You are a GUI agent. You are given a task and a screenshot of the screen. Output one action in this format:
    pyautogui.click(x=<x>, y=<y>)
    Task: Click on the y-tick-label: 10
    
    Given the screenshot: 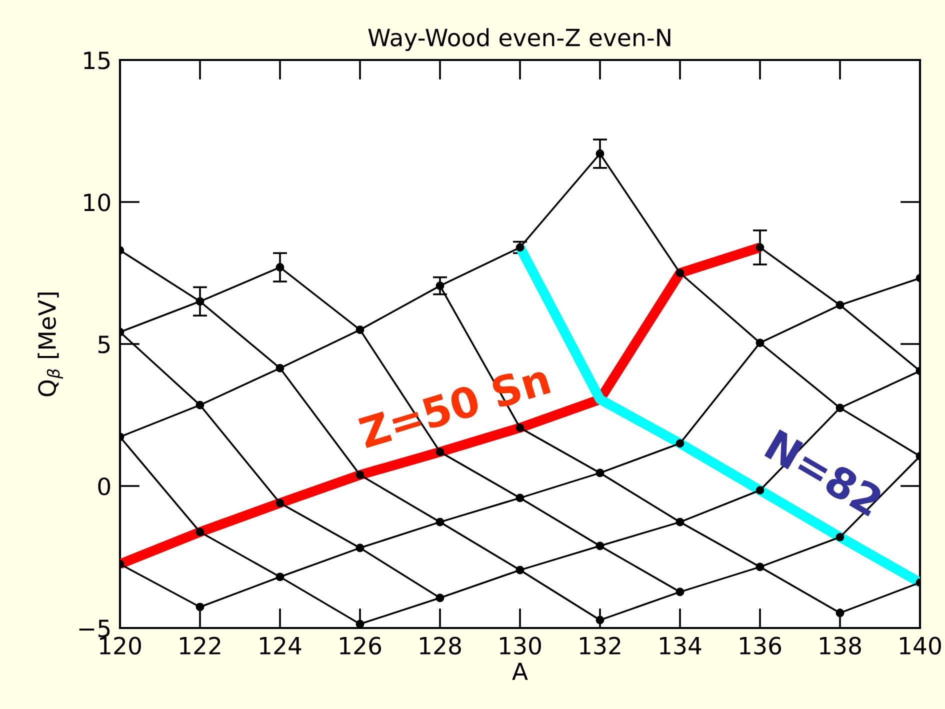 What is the action you would take?
    pyautogui.click(x=97, y=202)
    